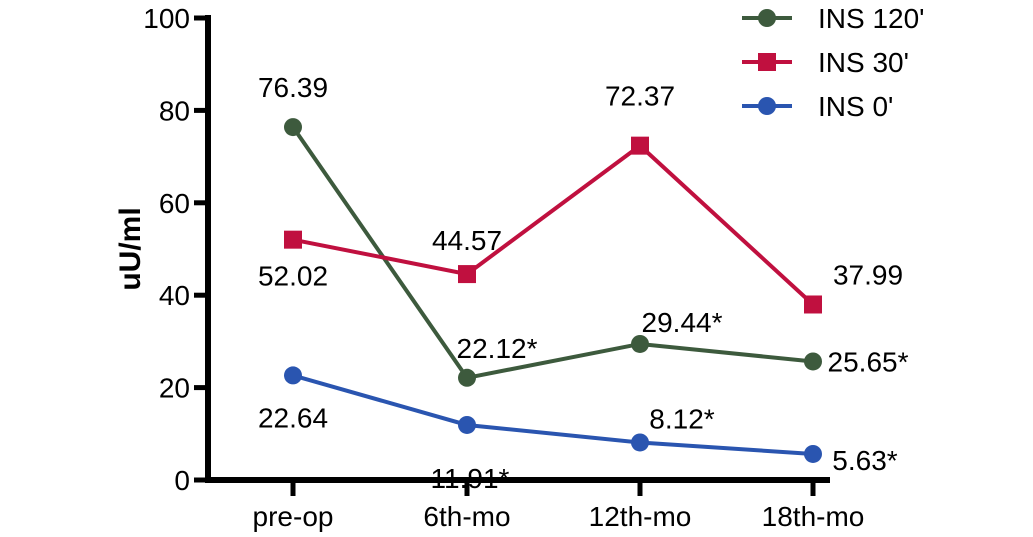 This screenshot has width=1033, height=537. I want to click on data-label: 5.63*, so click(864, 460).